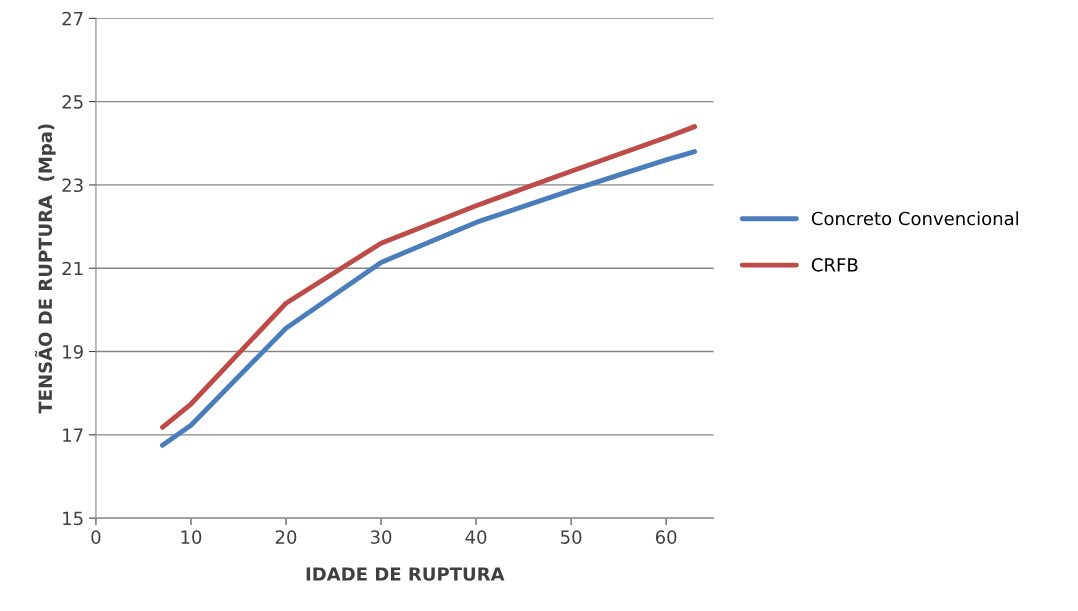  What do you see at coordinates (915, 218) in the screenshot?
I see `legend-label: Concreto Convencional` at bounding box center [915, 218].